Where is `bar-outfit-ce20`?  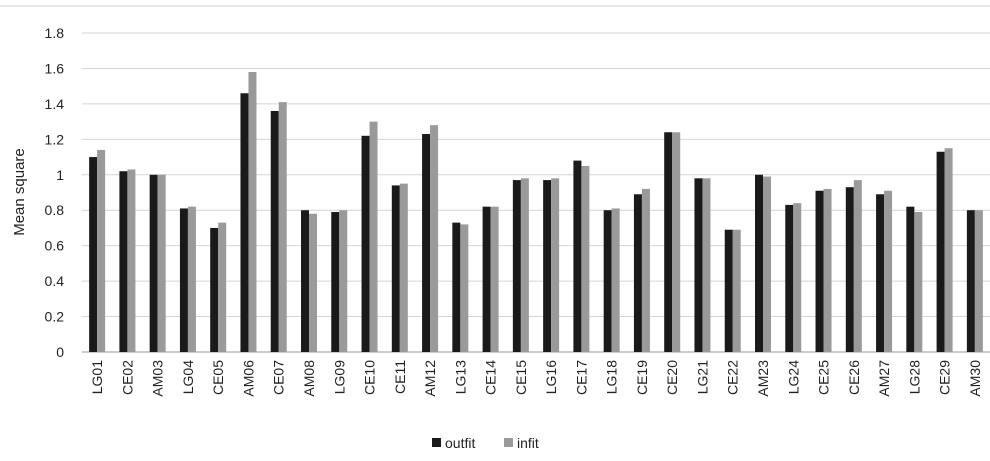
bar-outfit-ce20 is located at coordinates (668, 242).